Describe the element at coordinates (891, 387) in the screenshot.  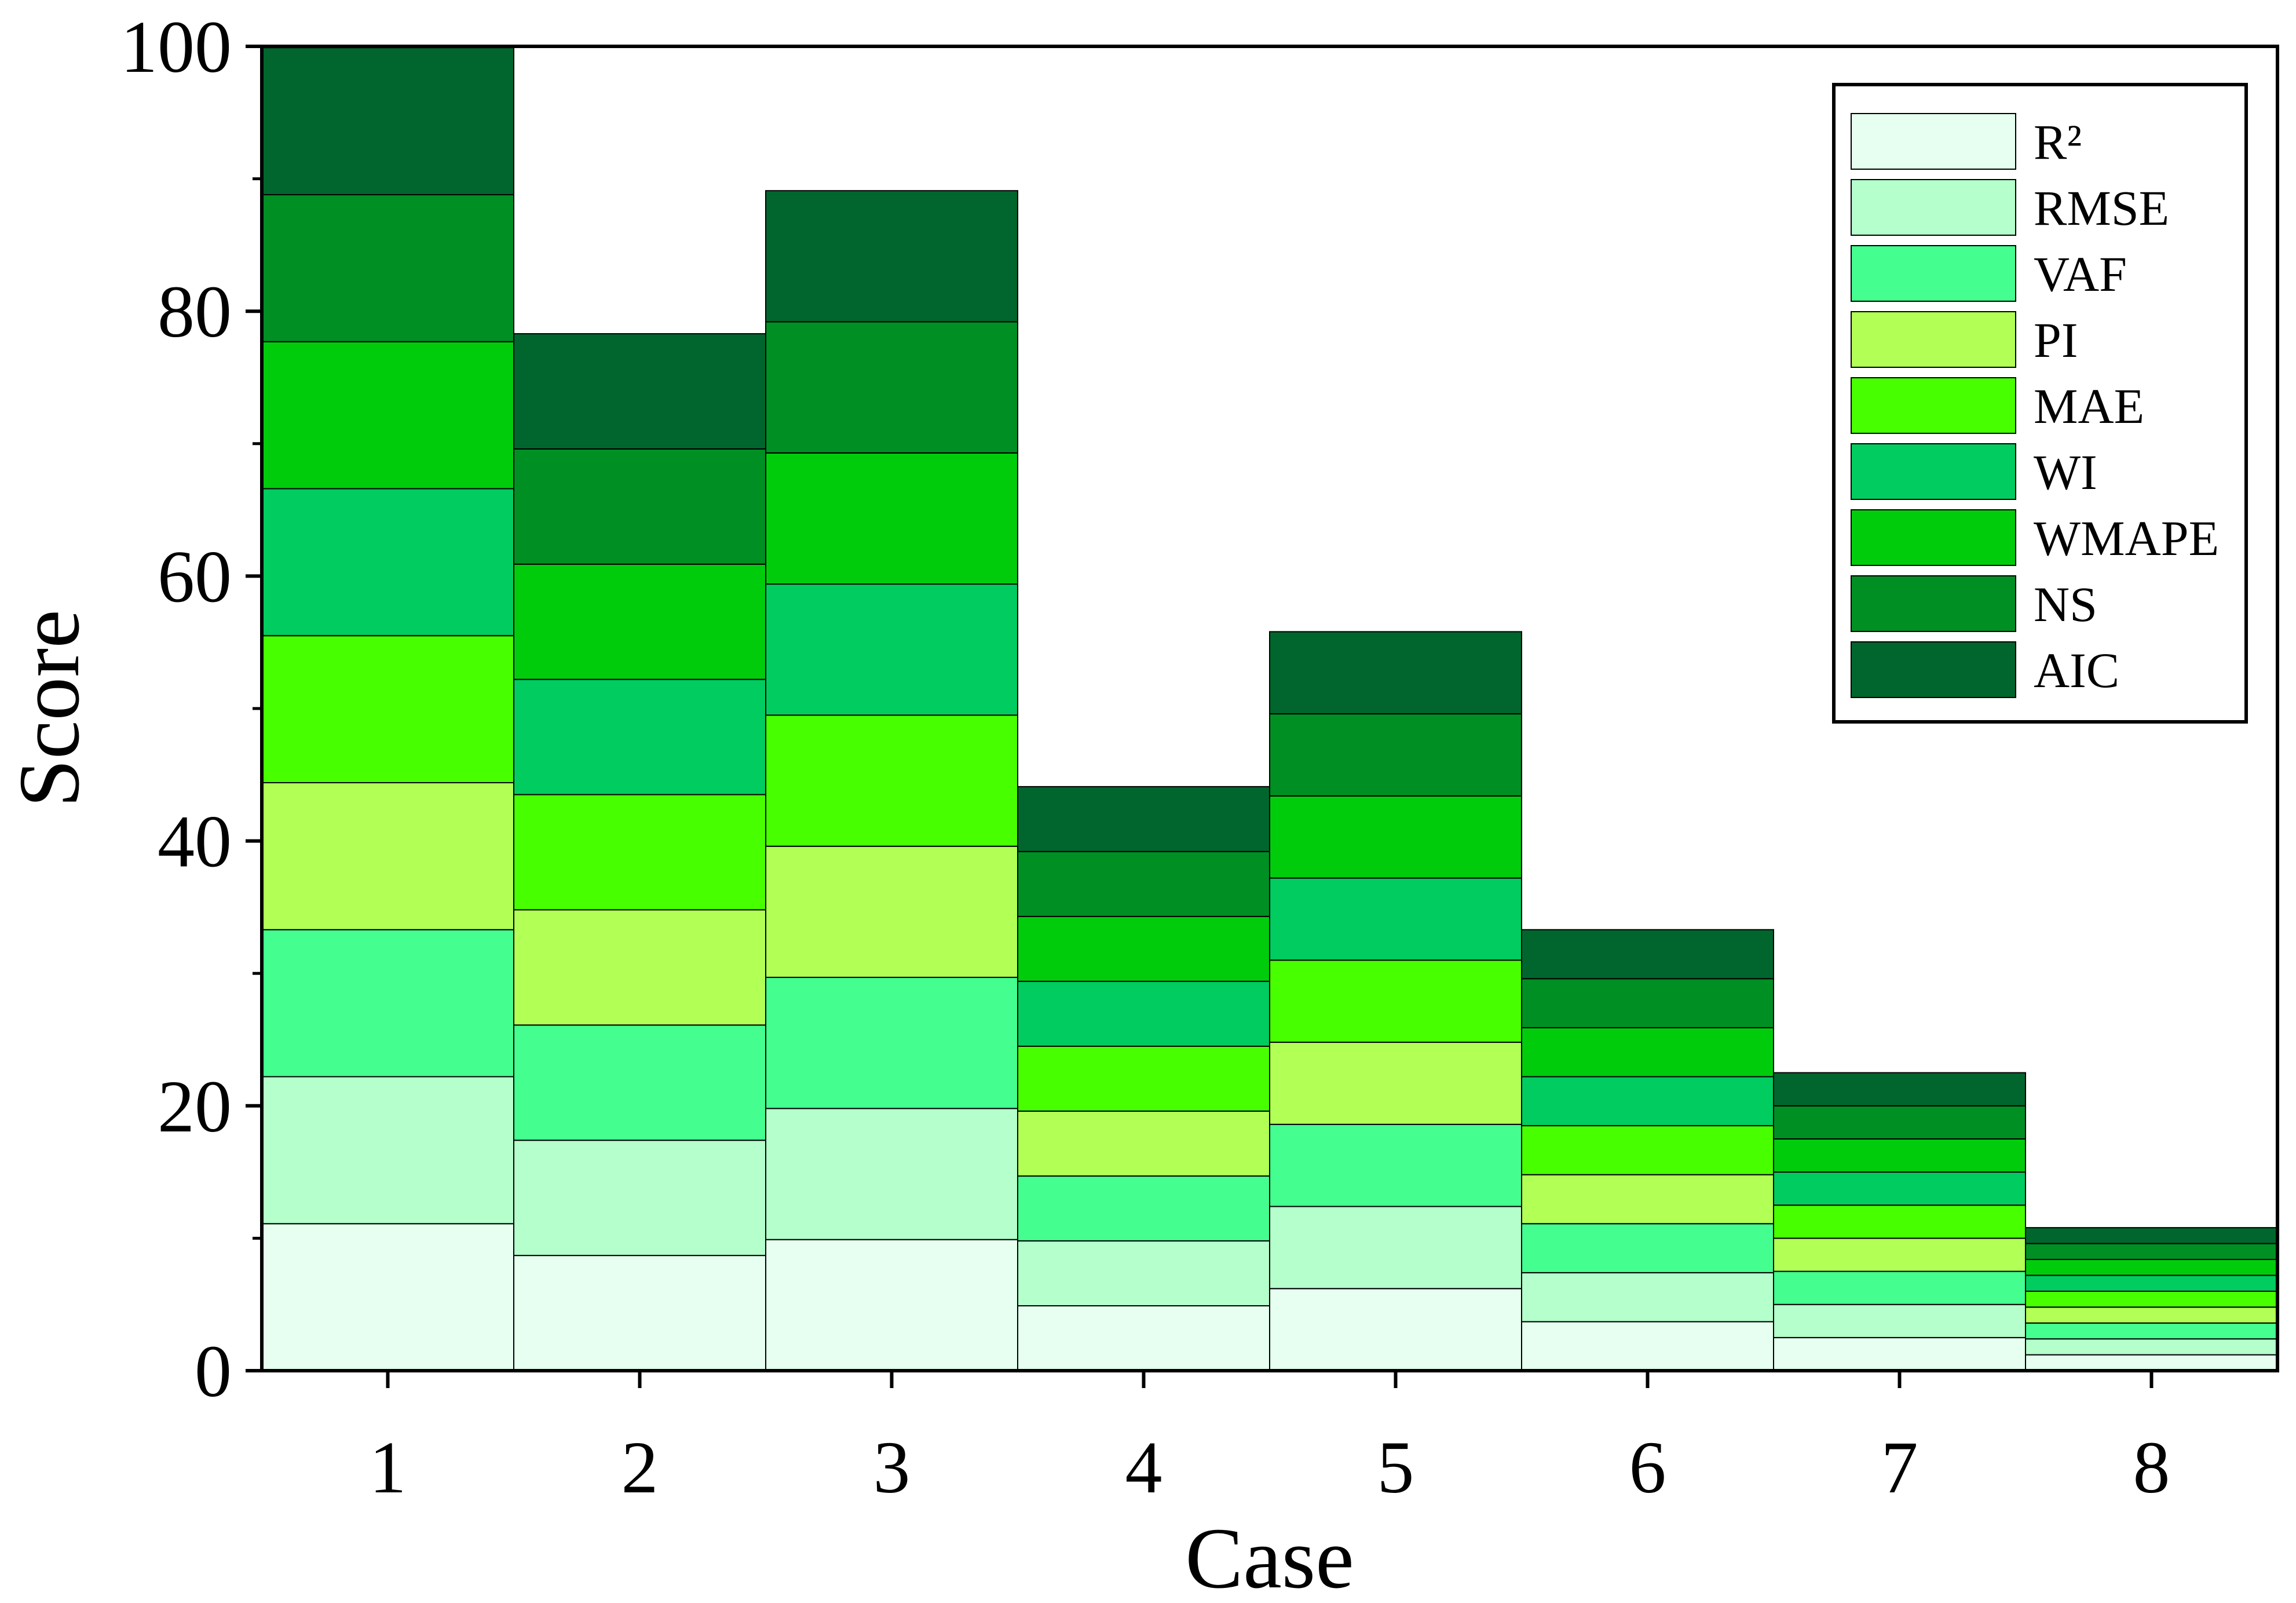
I see `bar-case-3-ns` at that location.